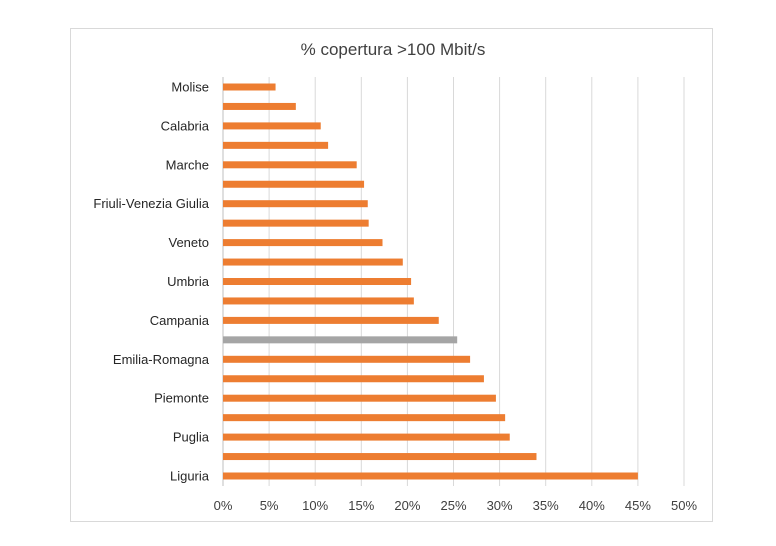 This screenshot has width=776, height=546. Describe the element at coordinates (269, 505) in the screenshot. I see `x-tick-label: 5%` at that location.